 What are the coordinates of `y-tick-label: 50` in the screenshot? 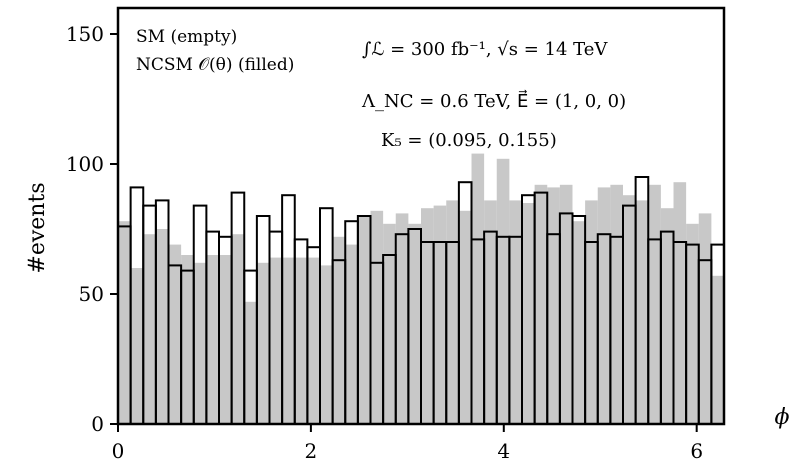 It's located at (91, 294).